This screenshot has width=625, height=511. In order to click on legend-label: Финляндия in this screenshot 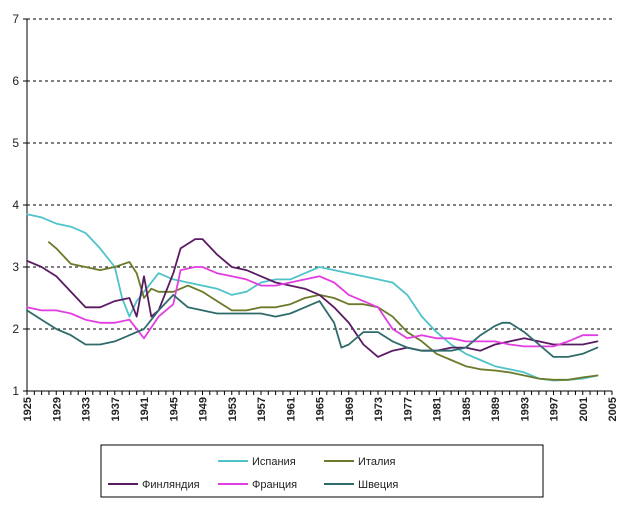, I will do `click(171, 485)`.